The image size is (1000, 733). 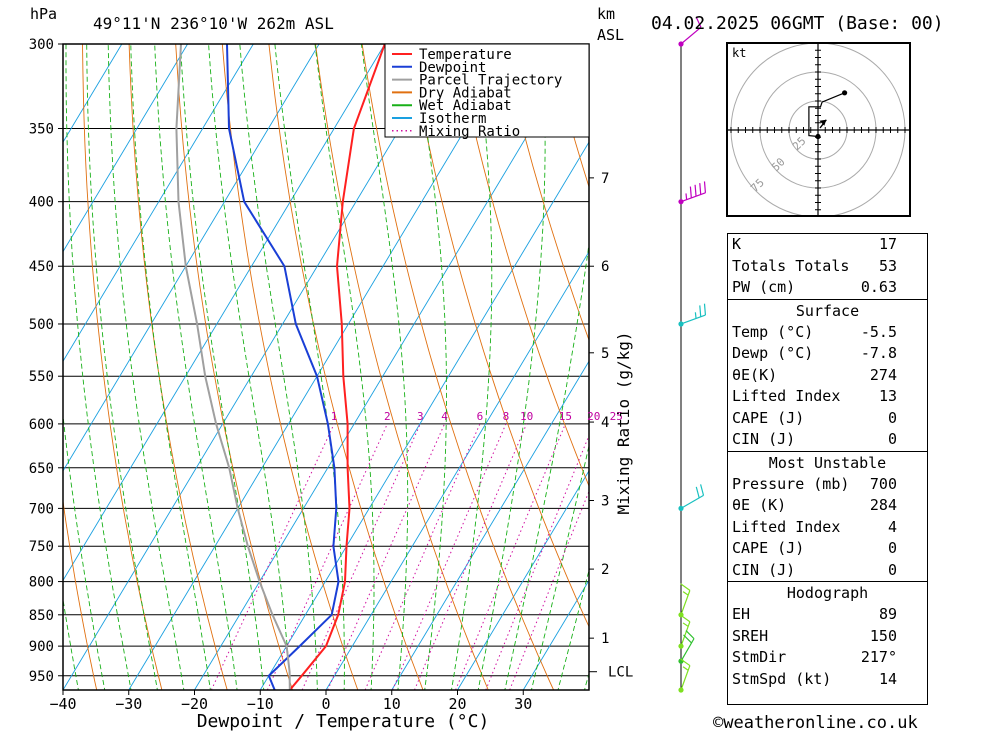 What do you see at coordinates (814, 396) in the screenshot?
I see `index-row-lifted: Lifted Index 13` at bounding box center [814, 396].